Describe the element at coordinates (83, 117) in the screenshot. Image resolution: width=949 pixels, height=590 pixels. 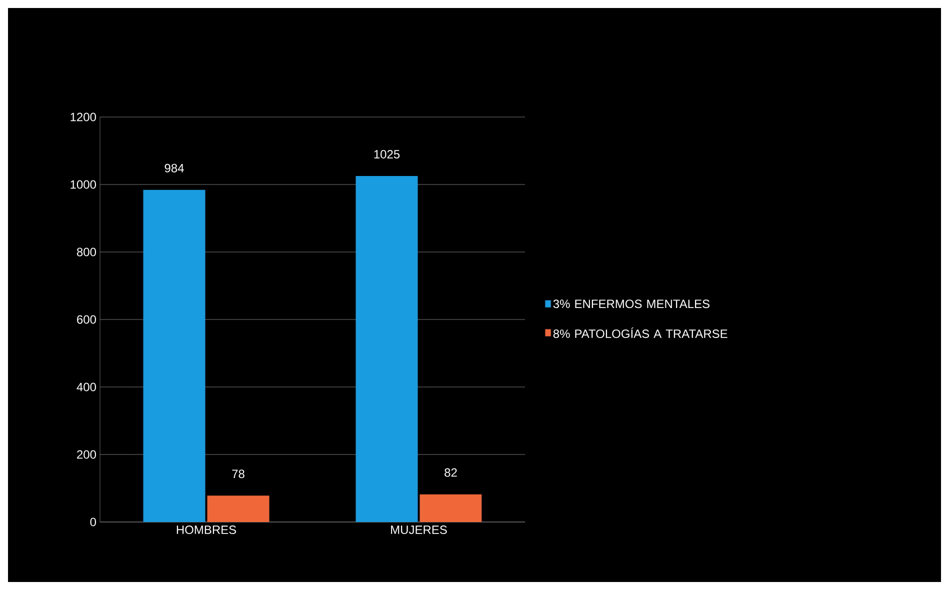
I see `y-tick-label: 1200` at that location.